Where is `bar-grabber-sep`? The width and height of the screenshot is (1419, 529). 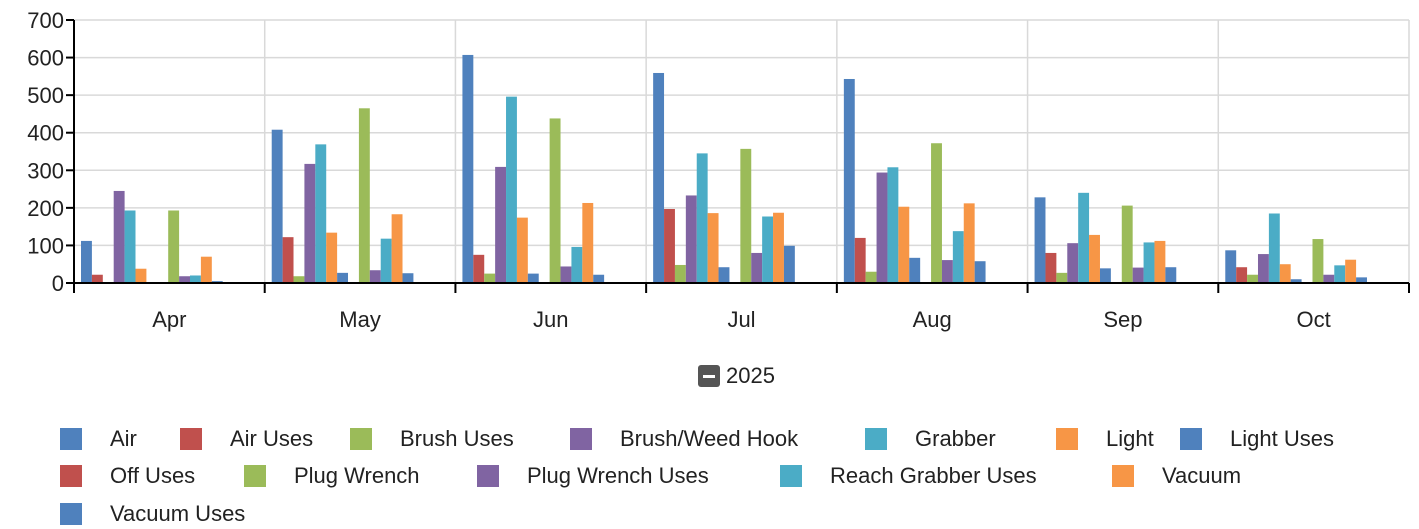
bar-grabber-sep is located at coordinates (1084, 237).